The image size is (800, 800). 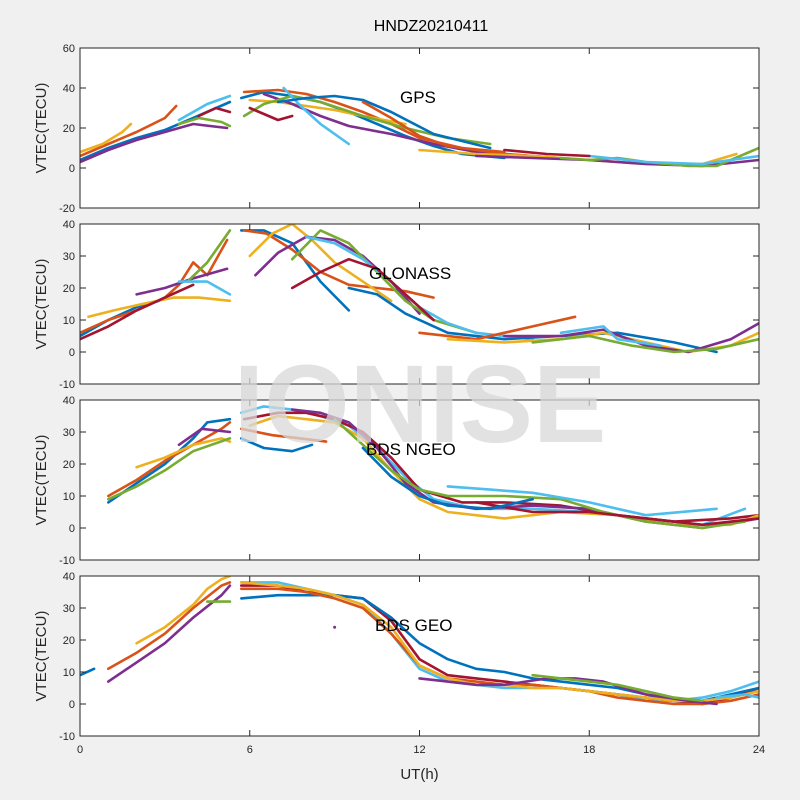 What do you see at coordinates (759, 750) in the screenshot?
I see `x-tick-label: 24` at bounding box center [759, 750].